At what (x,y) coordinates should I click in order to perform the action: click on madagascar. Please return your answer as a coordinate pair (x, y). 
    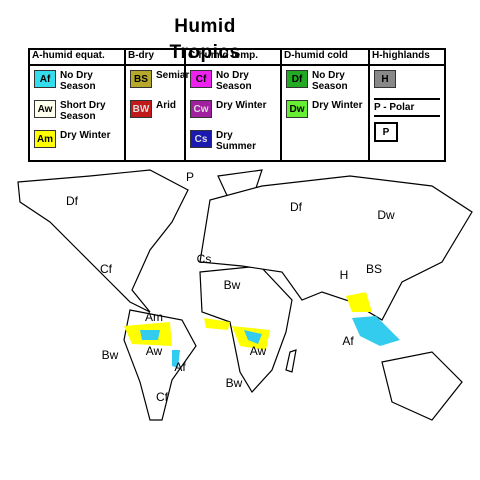
    Looking at the image, I should click on (291, 361).